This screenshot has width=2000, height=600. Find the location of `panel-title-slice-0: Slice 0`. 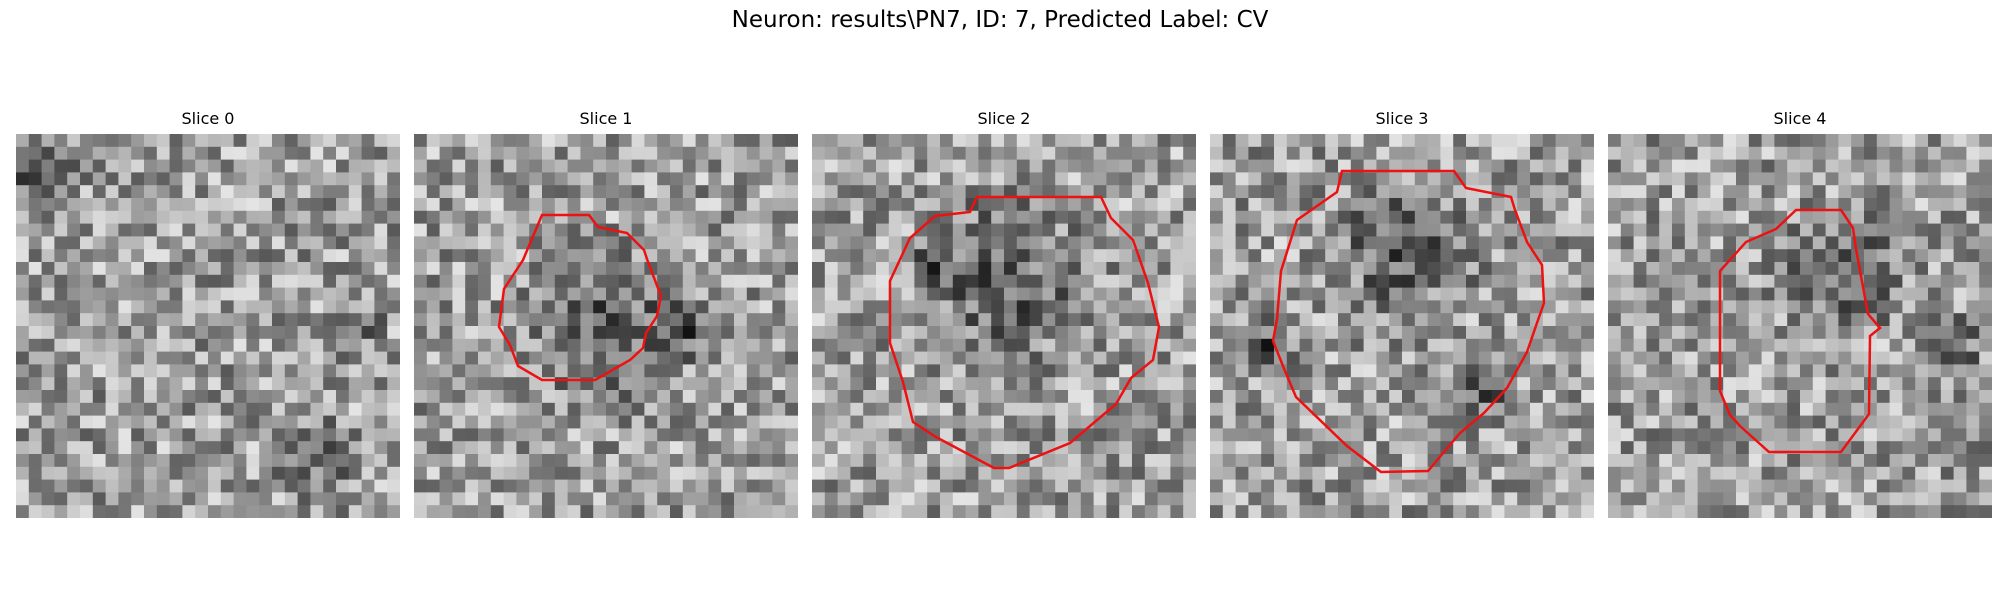

panel-title-slice-0: Slice 0 is located at coordinates (208, 118).